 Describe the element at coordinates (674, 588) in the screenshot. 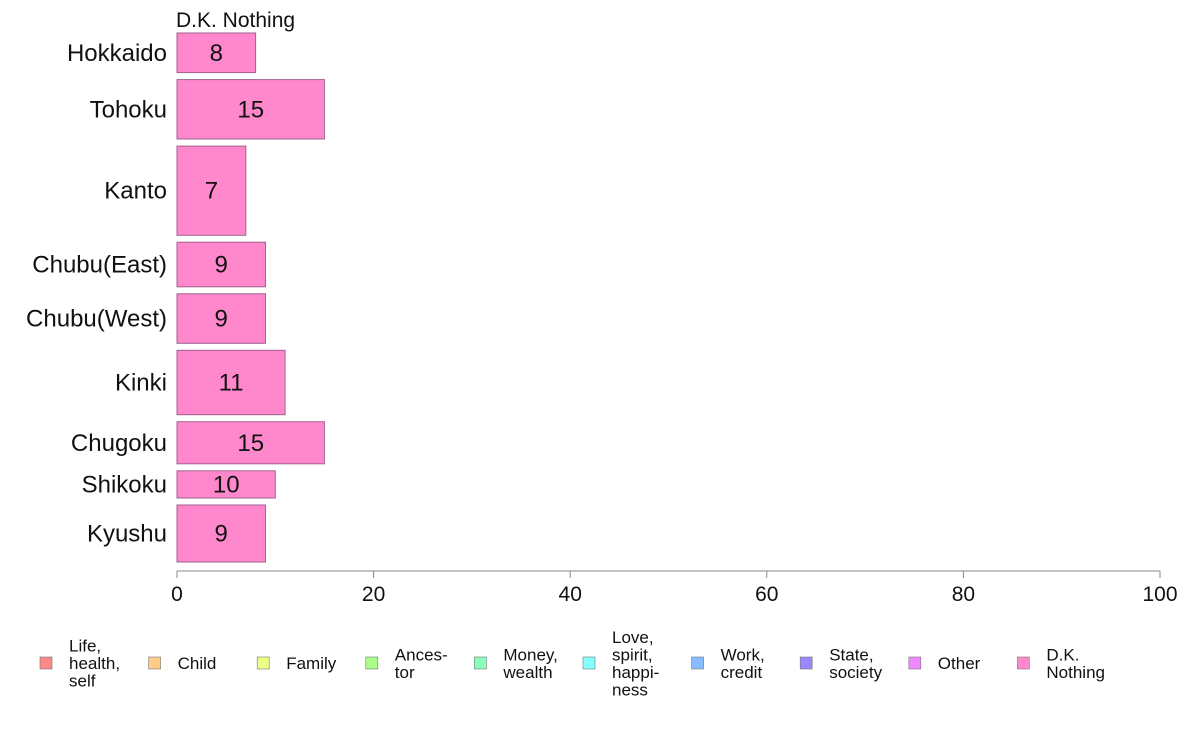

I see `x-axis: 0 20 40 60 80 100` at that location.